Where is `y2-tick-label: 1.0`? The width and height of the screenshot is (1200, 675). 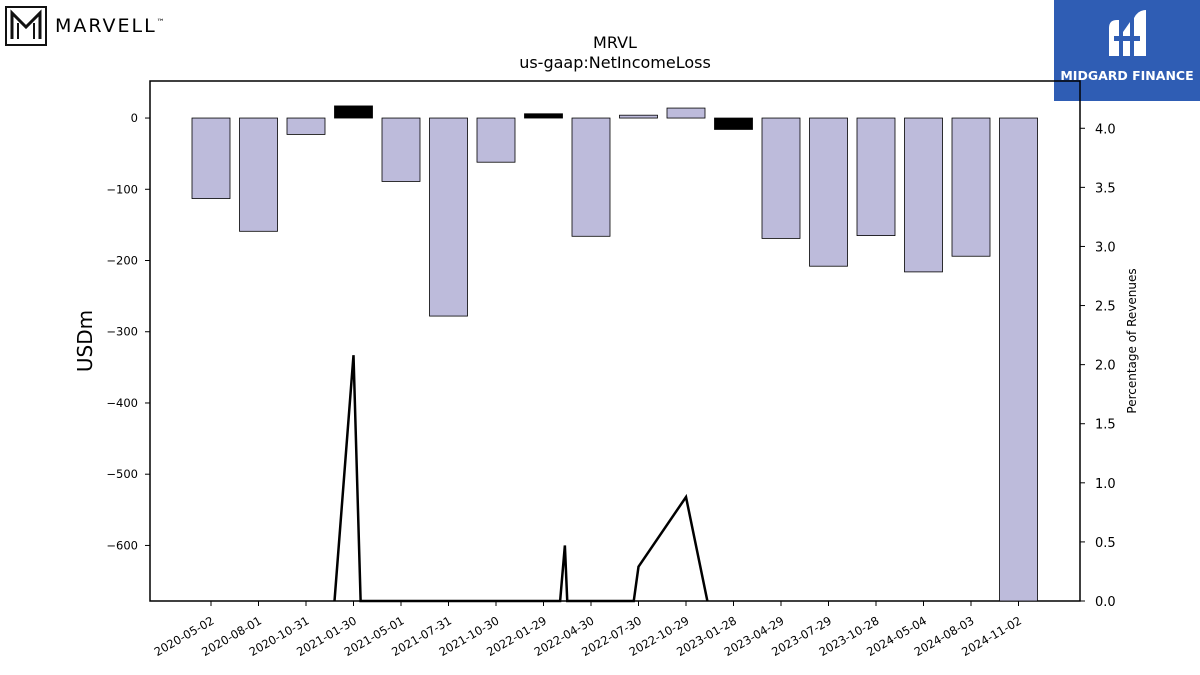
y2-tick-label: 1.0 is located at coordinates (1105, 484).